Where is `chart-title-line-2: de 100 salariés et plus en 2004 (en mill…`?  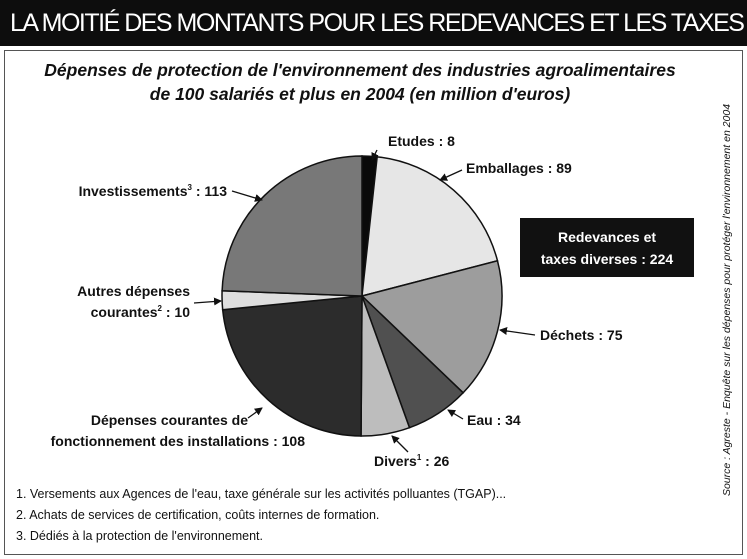
chart-title-line-2: de 100 salariés et plus en 2004 (en mill… is located at coordinates (360, 94).